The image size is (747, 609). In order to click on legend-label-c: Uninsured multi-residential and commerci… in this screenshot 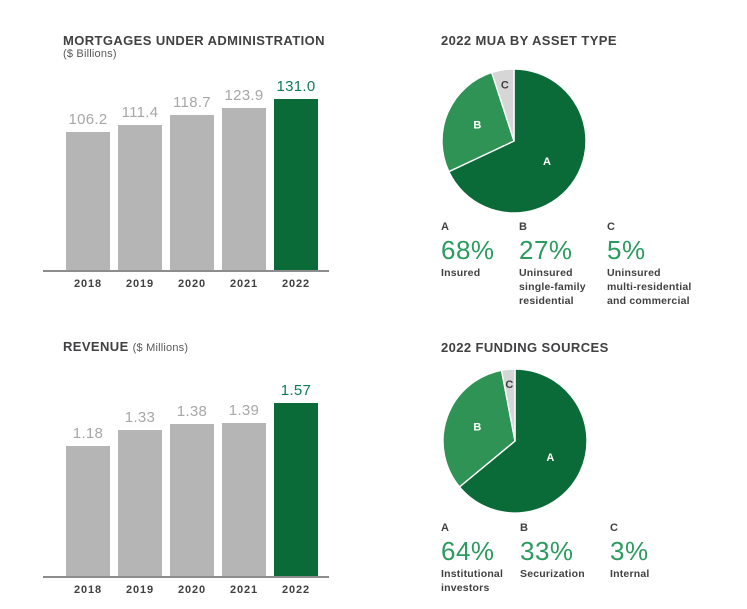, I will do `click(649, 287)`.